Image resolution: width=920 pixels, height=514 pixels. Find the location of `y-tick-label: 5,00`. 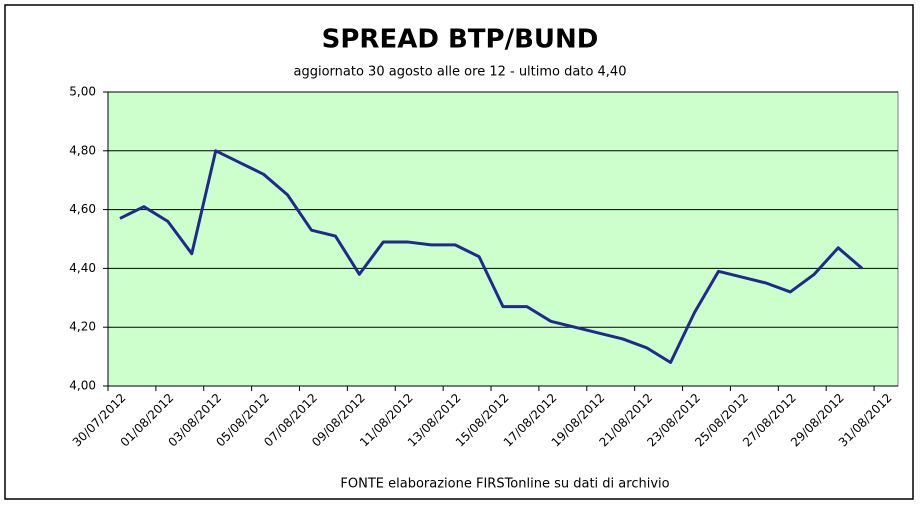

y-tick-label: 5,00 is located at coordinates (82, 92).